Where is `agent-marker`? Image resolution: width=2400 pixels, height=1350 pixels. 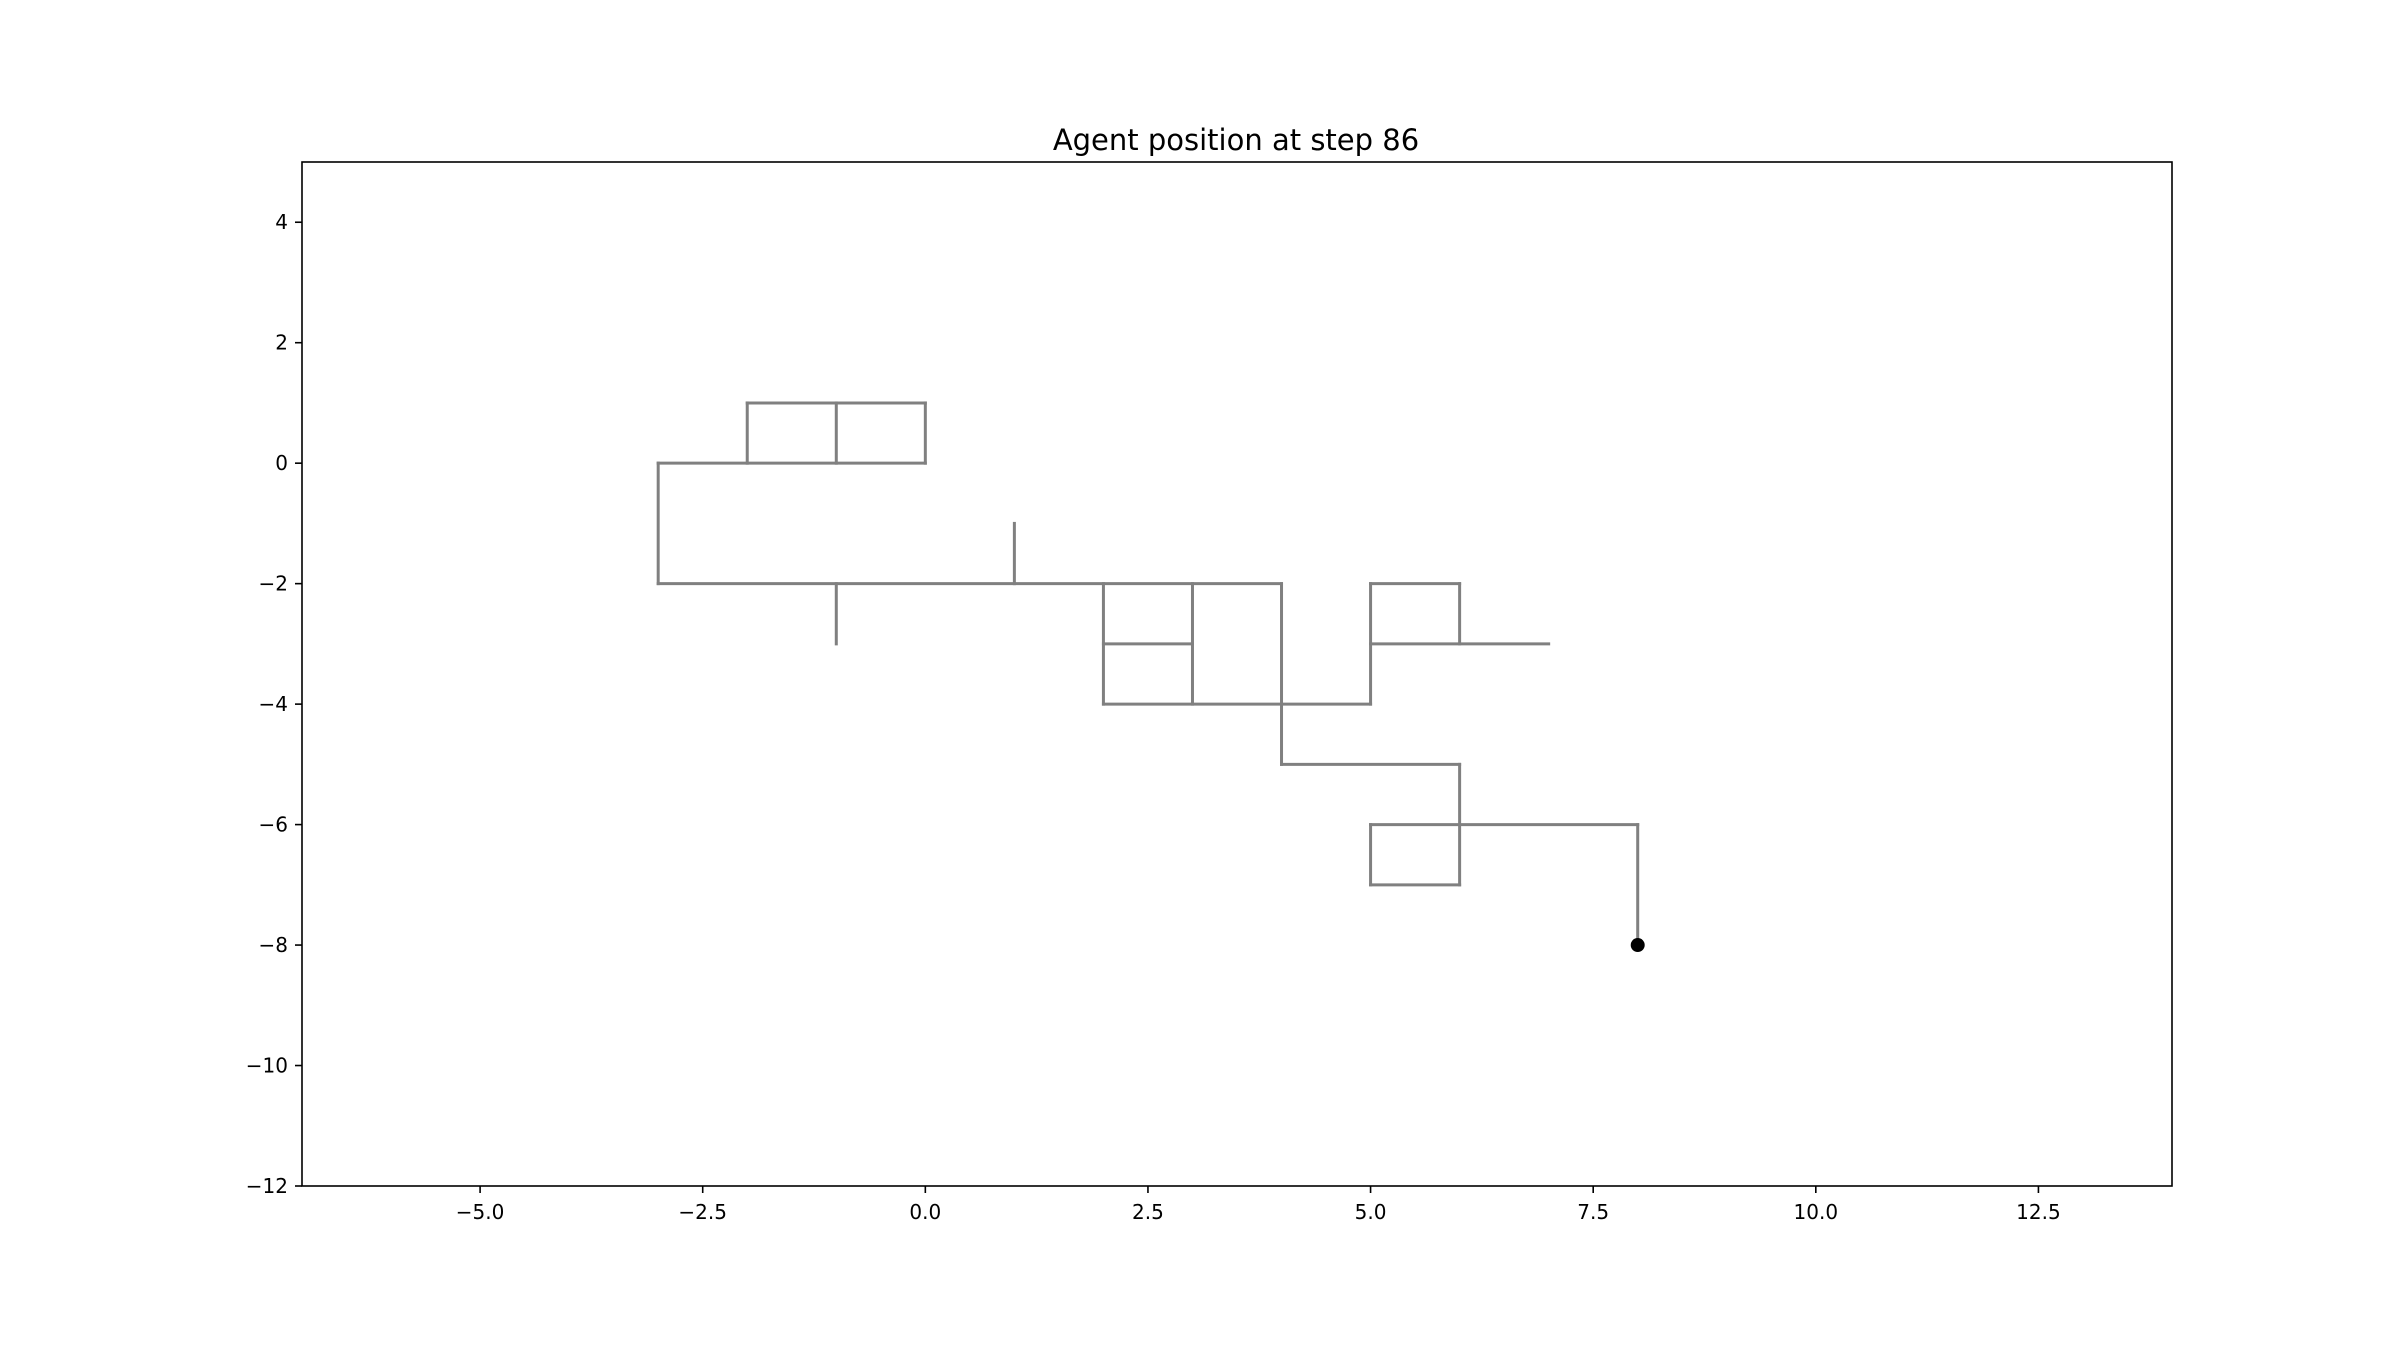 agent-marker is located at coordinates (1637, 945).